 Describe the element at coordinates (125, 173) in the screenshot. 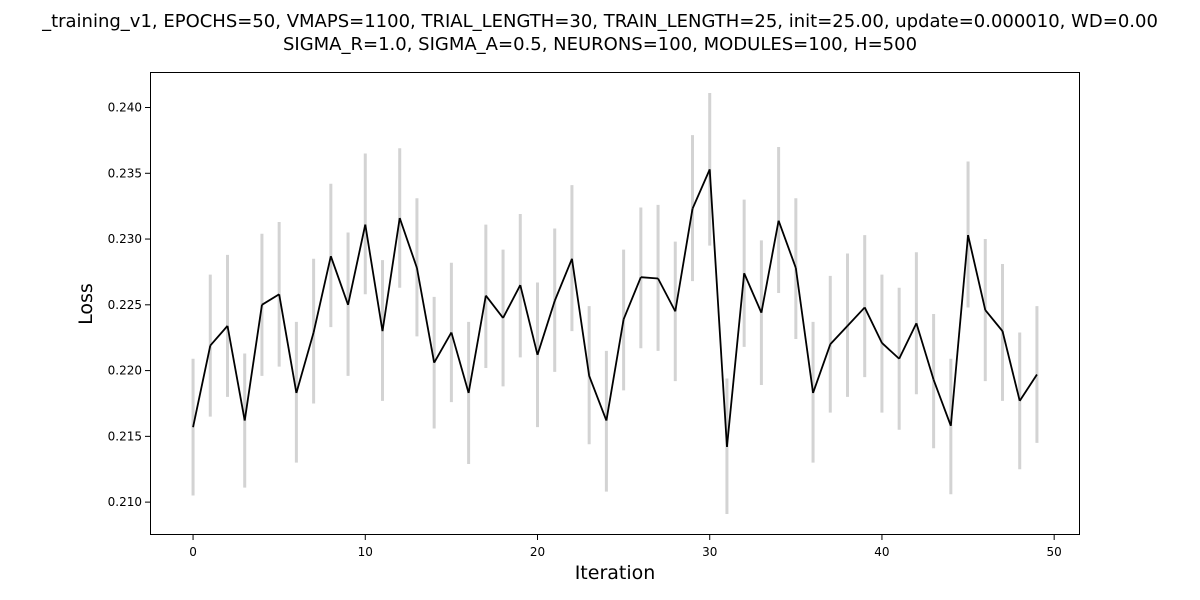

I see `y-tick-label-5: 0.235` at that location.